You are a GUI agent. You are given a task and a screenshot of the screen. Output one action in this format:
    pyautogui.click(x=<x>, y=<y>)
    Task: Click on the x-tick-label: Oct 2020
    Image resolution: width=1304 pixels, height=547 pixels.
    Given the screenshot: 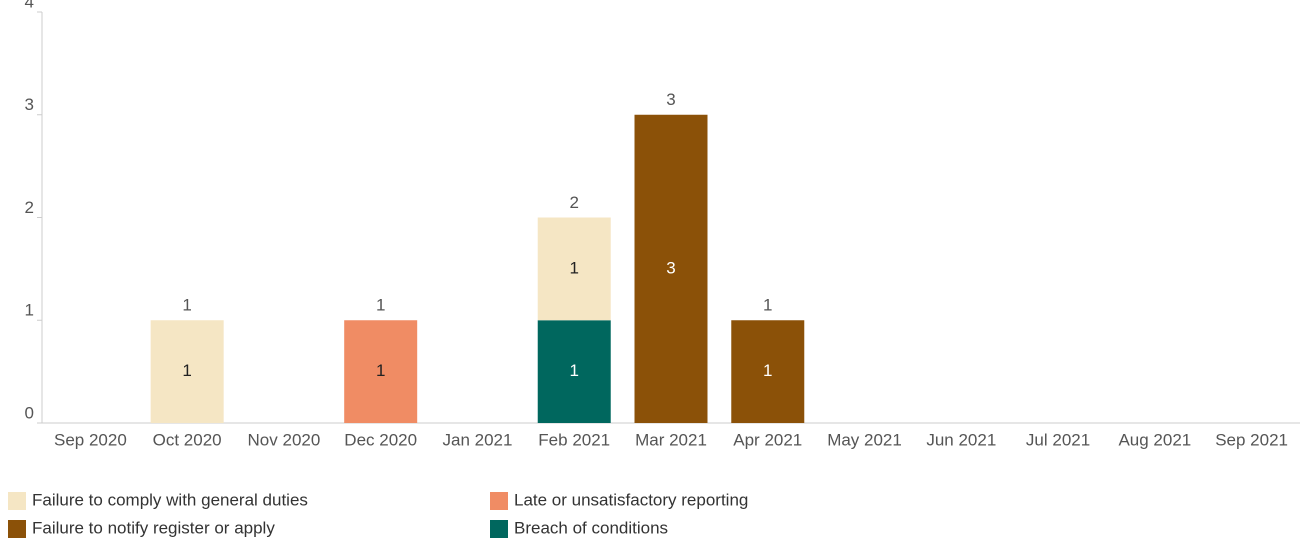 What is the action you would take?
    pyautogui.click(x=187, y=439)
    